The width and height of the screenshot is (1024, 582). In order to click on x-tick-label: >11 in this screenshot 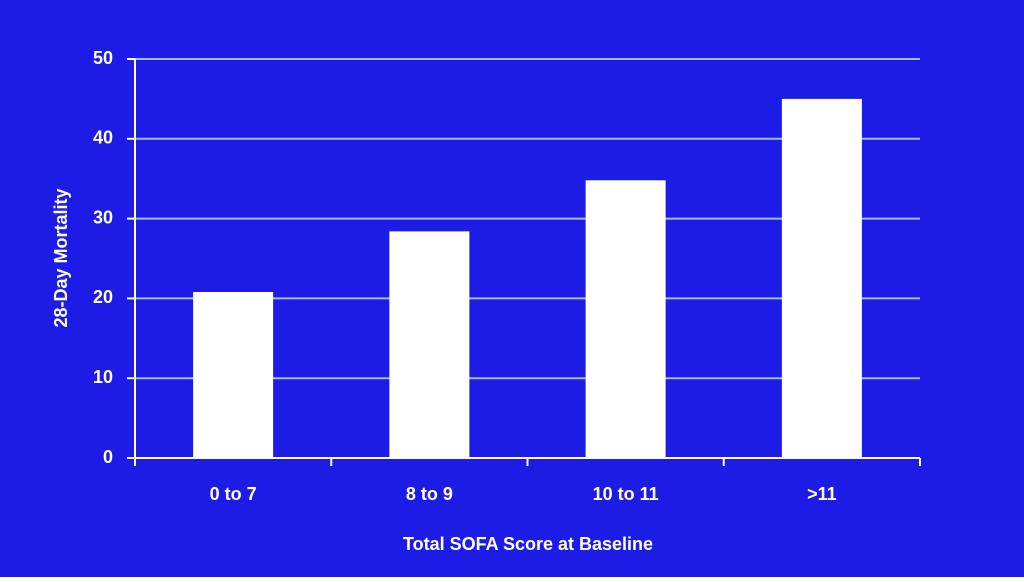, I will do `click(822, 494)`.